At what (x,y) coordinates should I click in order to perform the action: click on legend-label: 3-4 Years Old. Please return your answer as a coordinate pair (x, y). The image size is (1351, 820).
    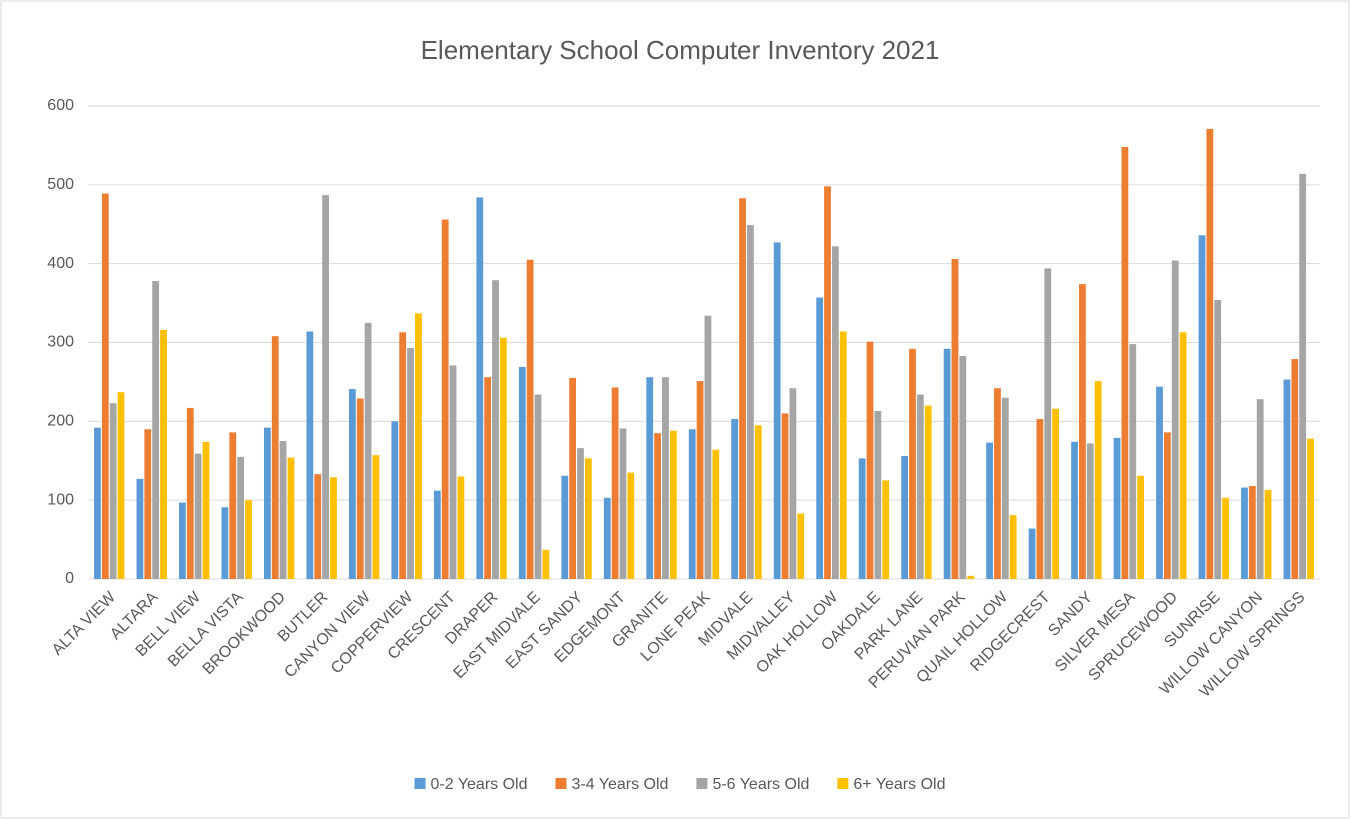
    Looking at the image, I should click on (619, 784).